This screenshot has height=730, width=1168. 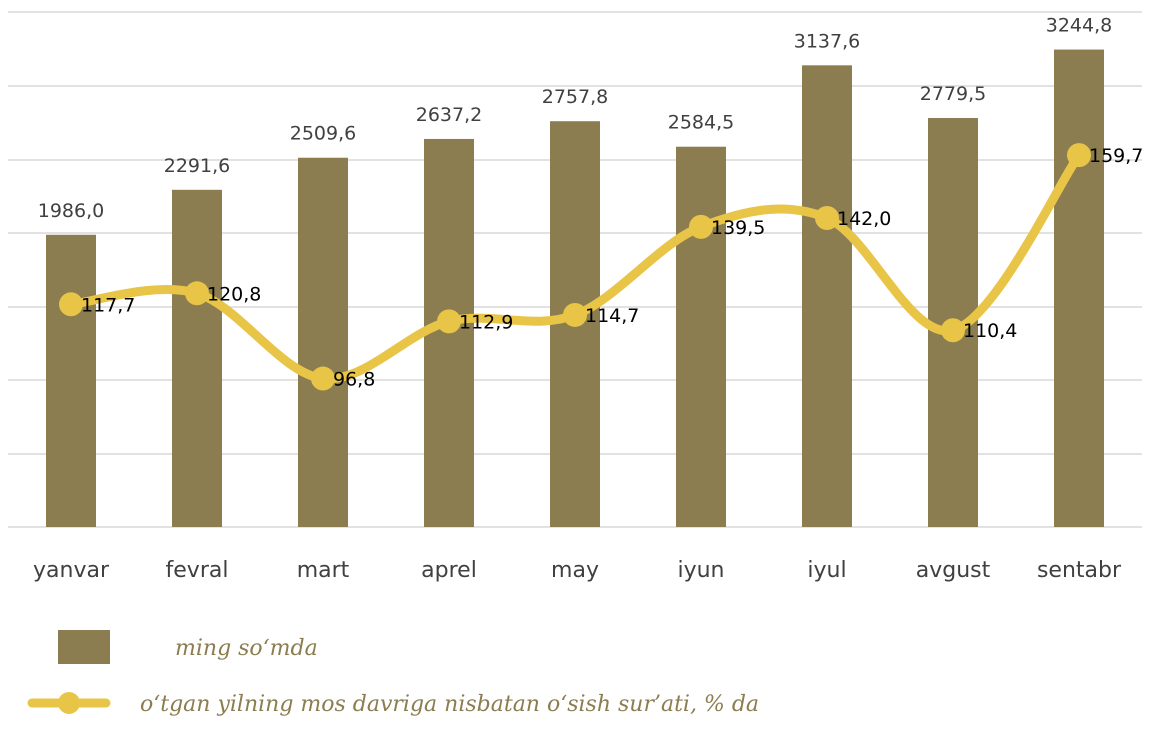 What do you see at coordinates (234, 294) in the screenshot?
I see `data-label: 120,8` at bounding box center [234, 294].